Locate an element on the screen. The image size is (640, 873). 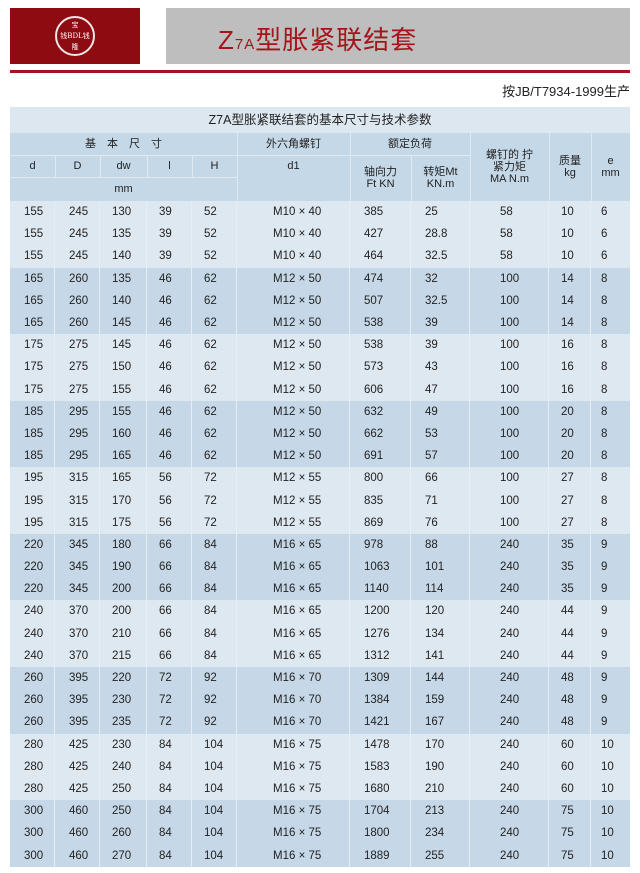
cell-D: 370 is located at coordinates (77, 655).